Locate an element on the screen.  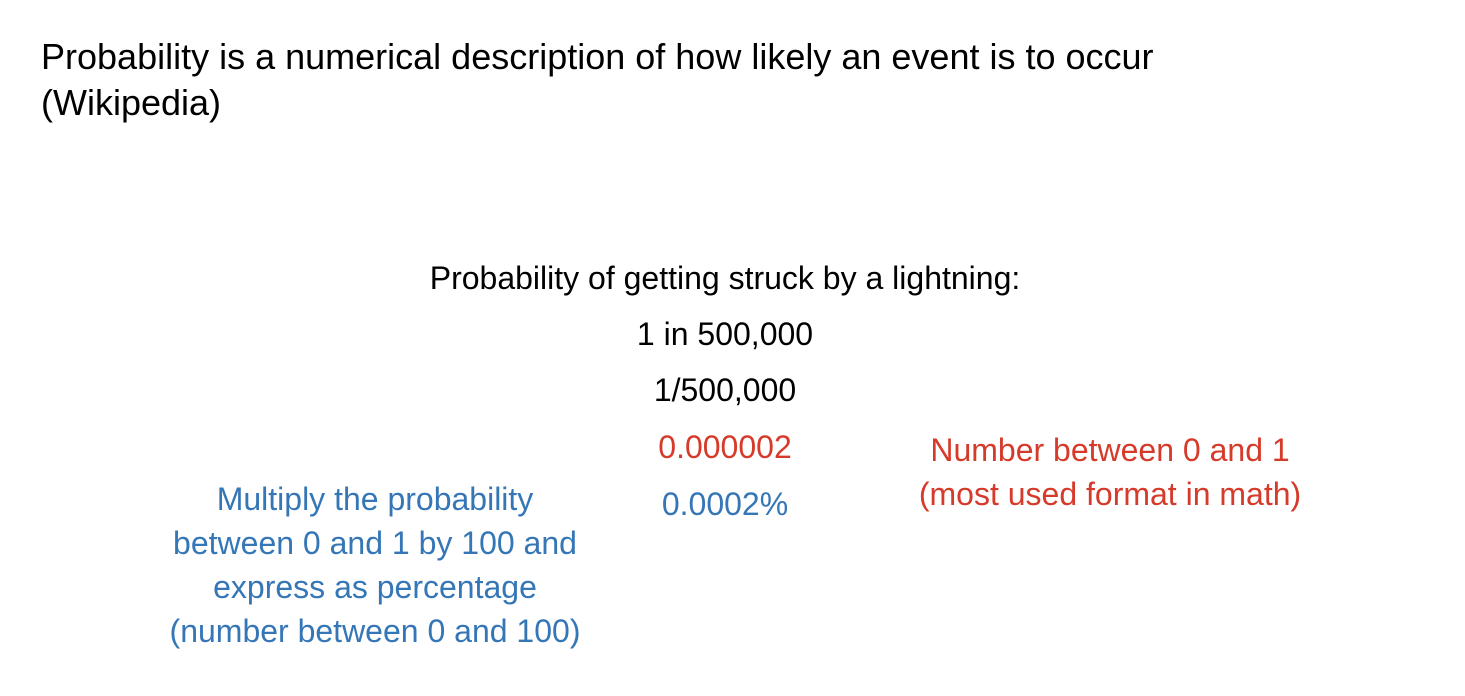
decimal-note-line: Number between 0 and 1 is located at coordinates (1110, 450).